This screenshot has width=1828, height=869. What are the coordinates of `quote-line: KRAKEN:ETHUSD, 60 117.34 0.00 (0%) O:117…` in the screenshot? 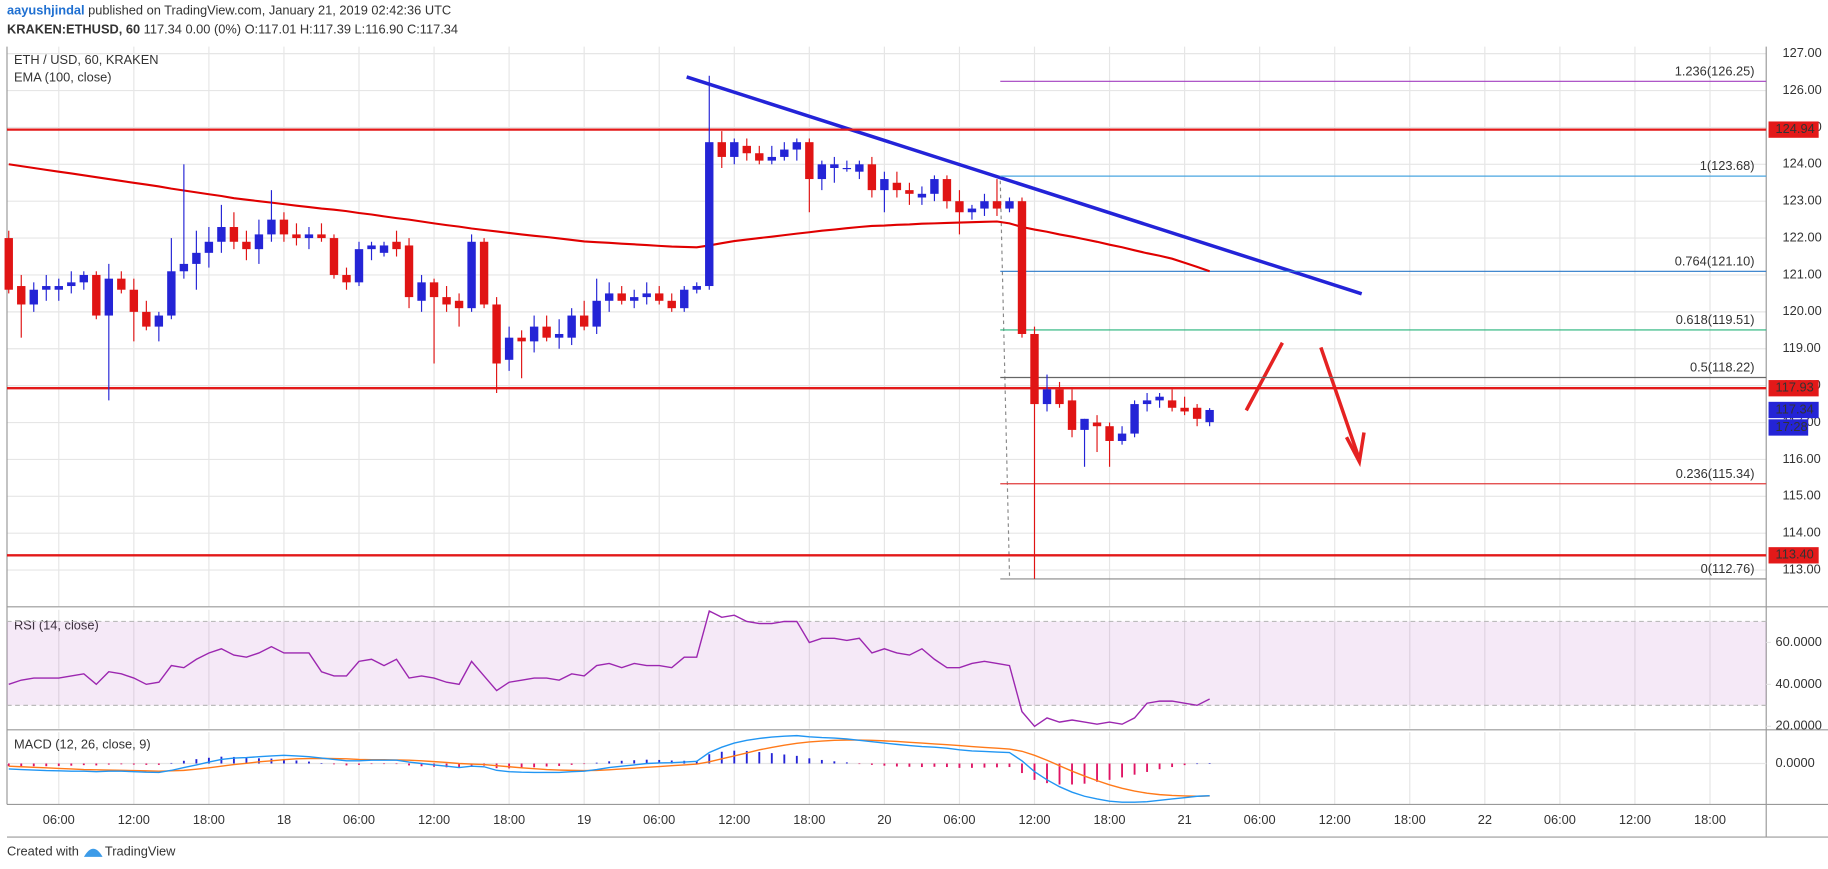 It's located at (232, 29).